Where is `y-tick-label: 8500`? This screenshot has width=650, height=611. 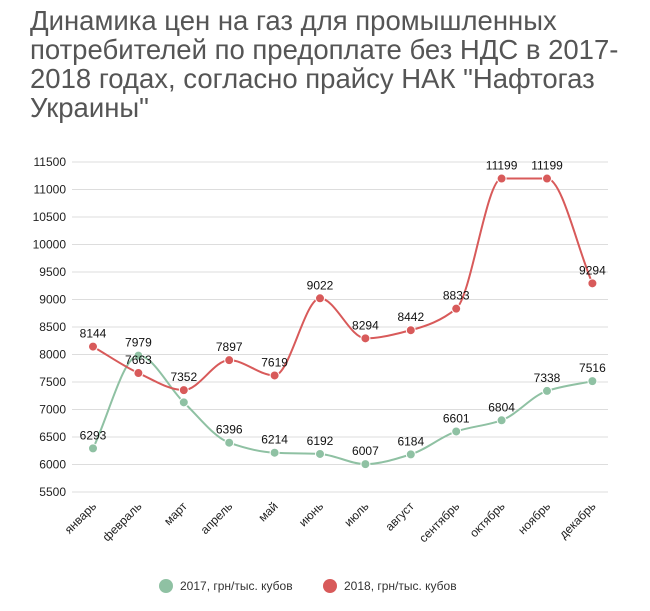
y-tick-label: 8500 is located at coordinates (52, 327).